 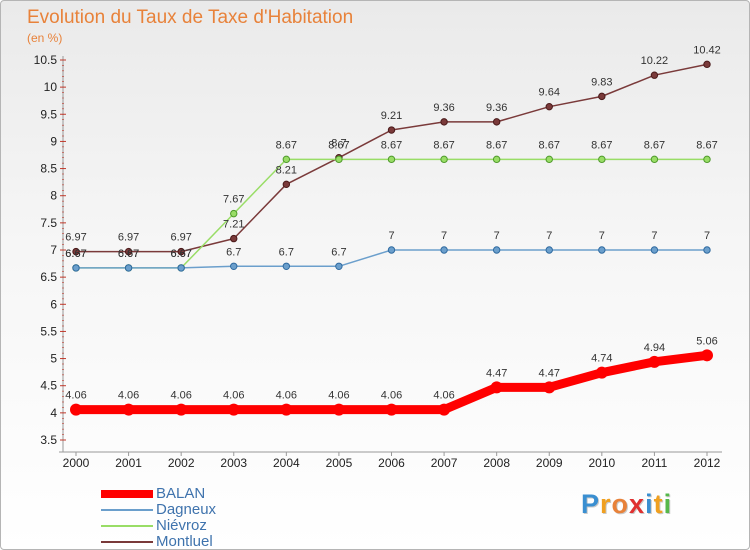 I want to click on y-tick-label: 9, so click(x=53, y=141).